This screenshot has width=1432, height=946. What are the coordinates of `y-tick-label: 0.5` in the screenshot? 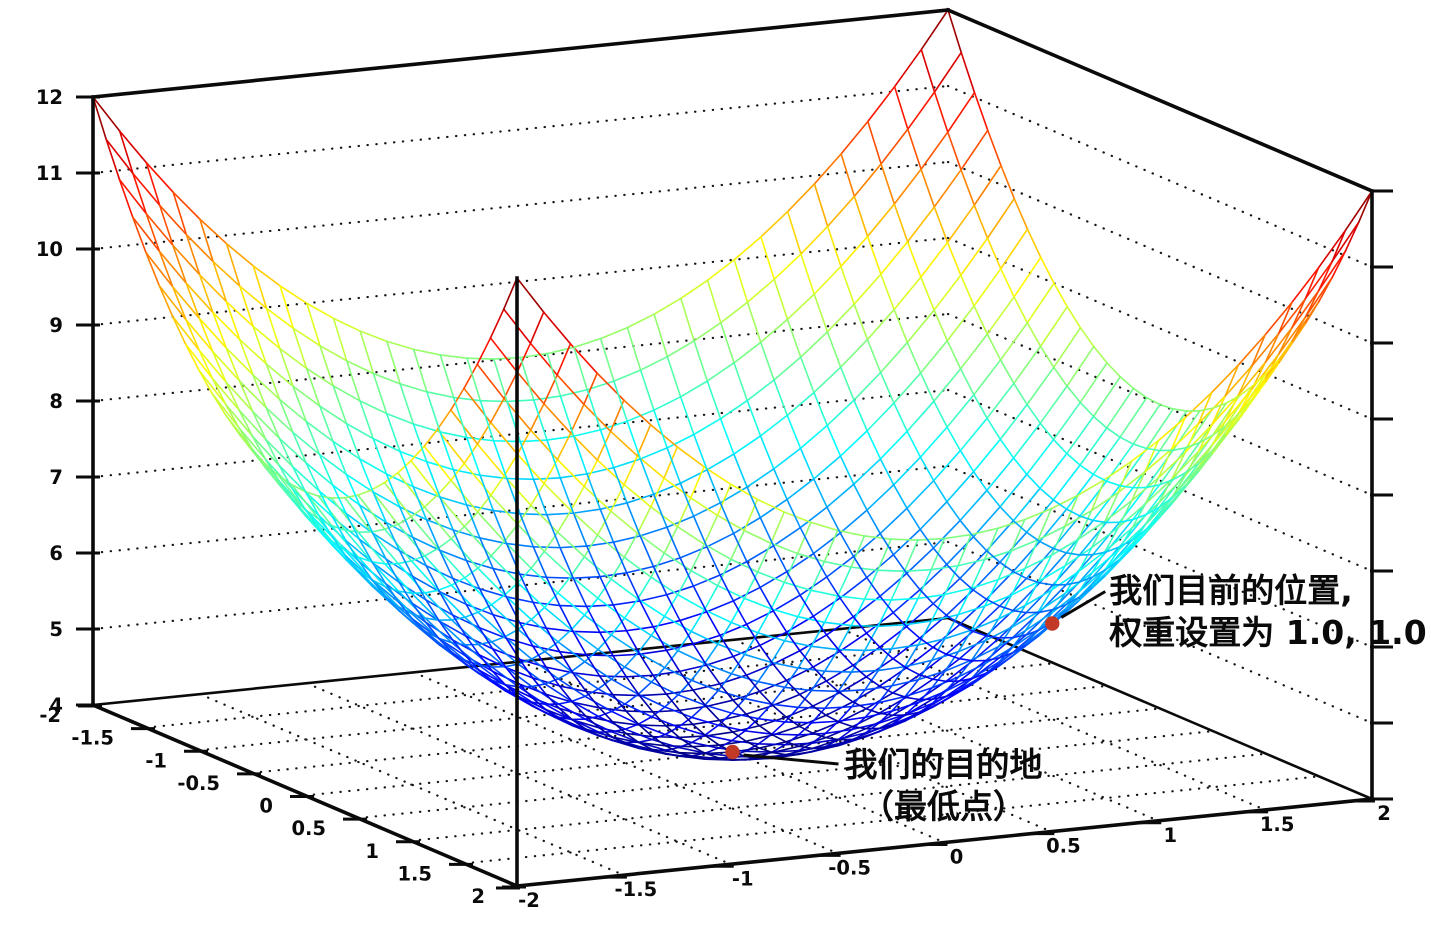 It's located at (1063, 846).